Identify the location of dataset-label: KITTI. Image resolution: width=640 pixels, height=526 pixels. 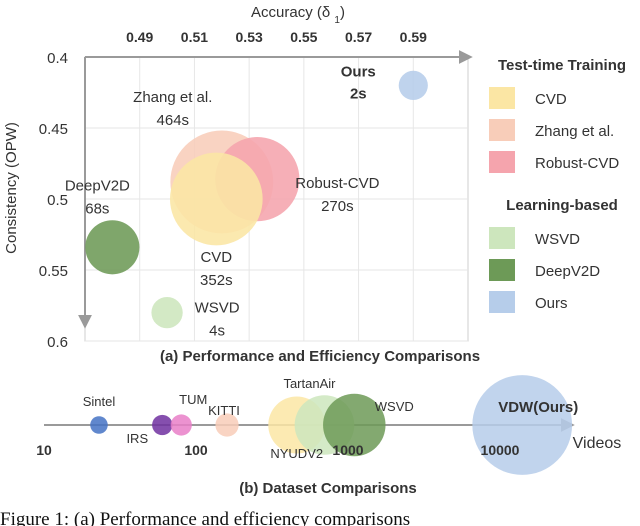
(224, 410).